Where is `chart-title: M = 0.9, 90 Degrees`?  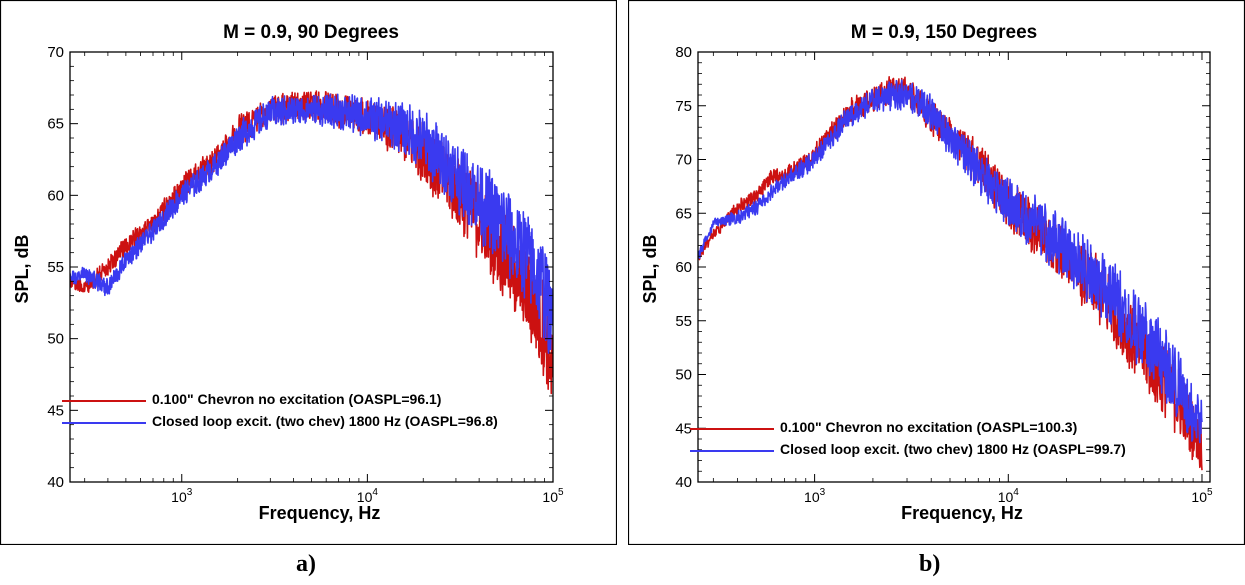 chart-title: M = 0.9, 90 Degrees is located at coordinates (311, 32).